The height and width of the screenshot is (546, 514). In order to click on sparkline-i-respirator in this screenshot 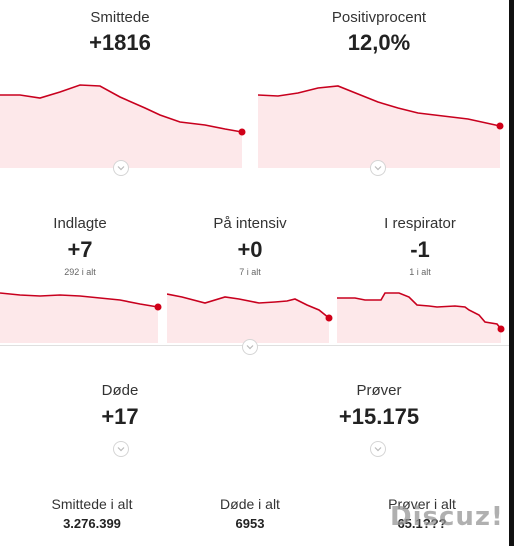, I will do `click(421, 317)`.